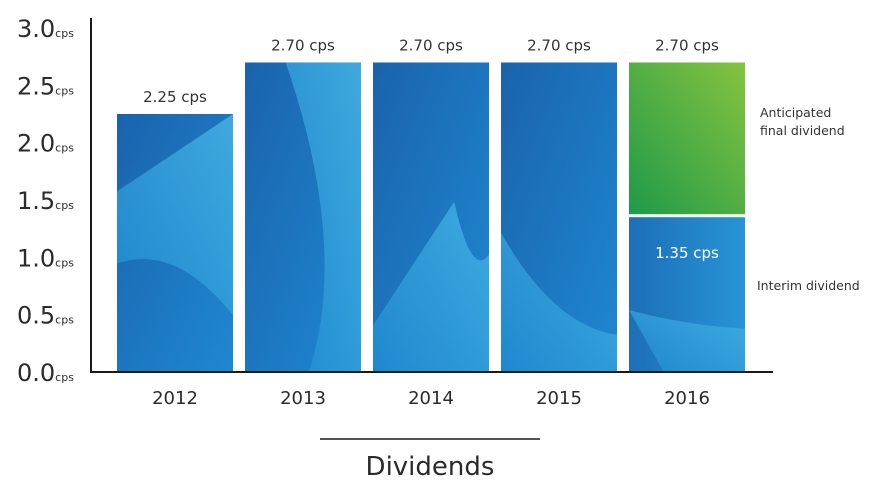  I want to click on y-tick-value: 1.5, so click(36, 201).